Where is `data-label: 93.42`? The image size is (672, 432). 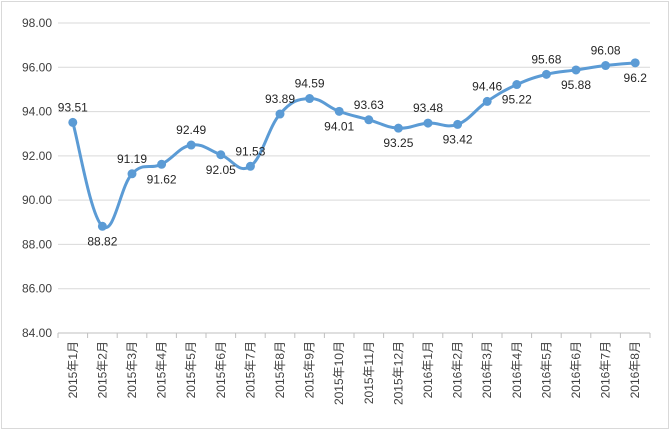 data-label: 93.42 is located at coordinates (458, 139).